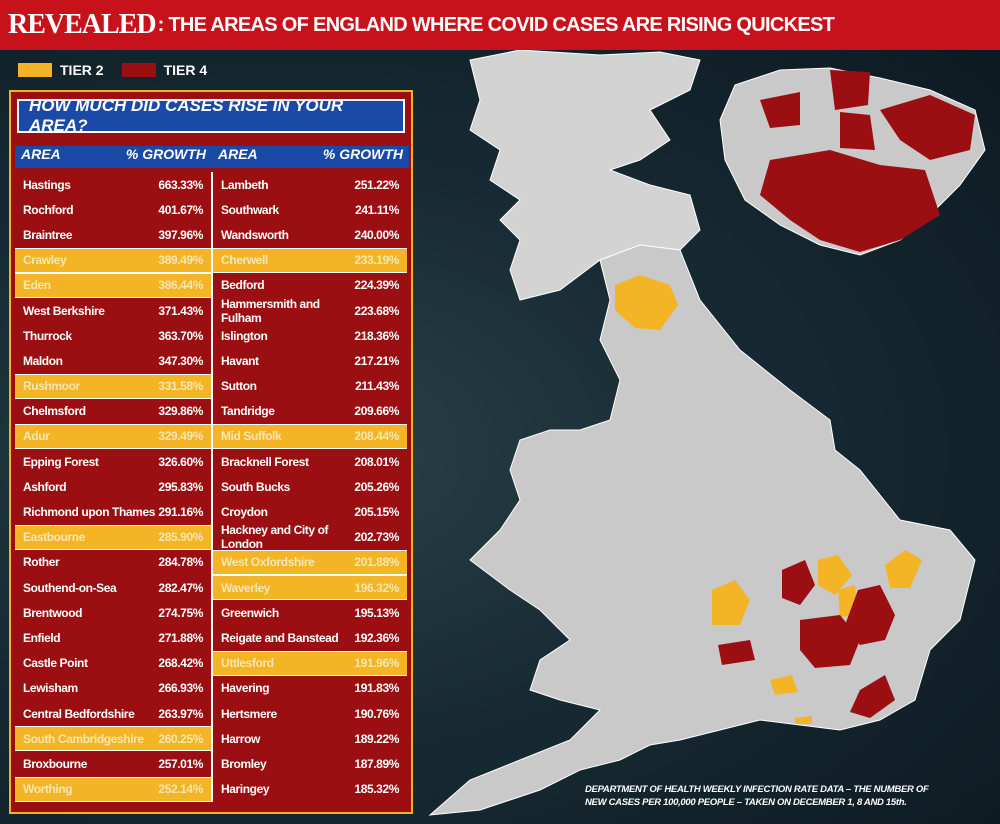 The image size is (1000, 824). I want to click on table-row: Lewisham 266.93%, so click(113, 688).